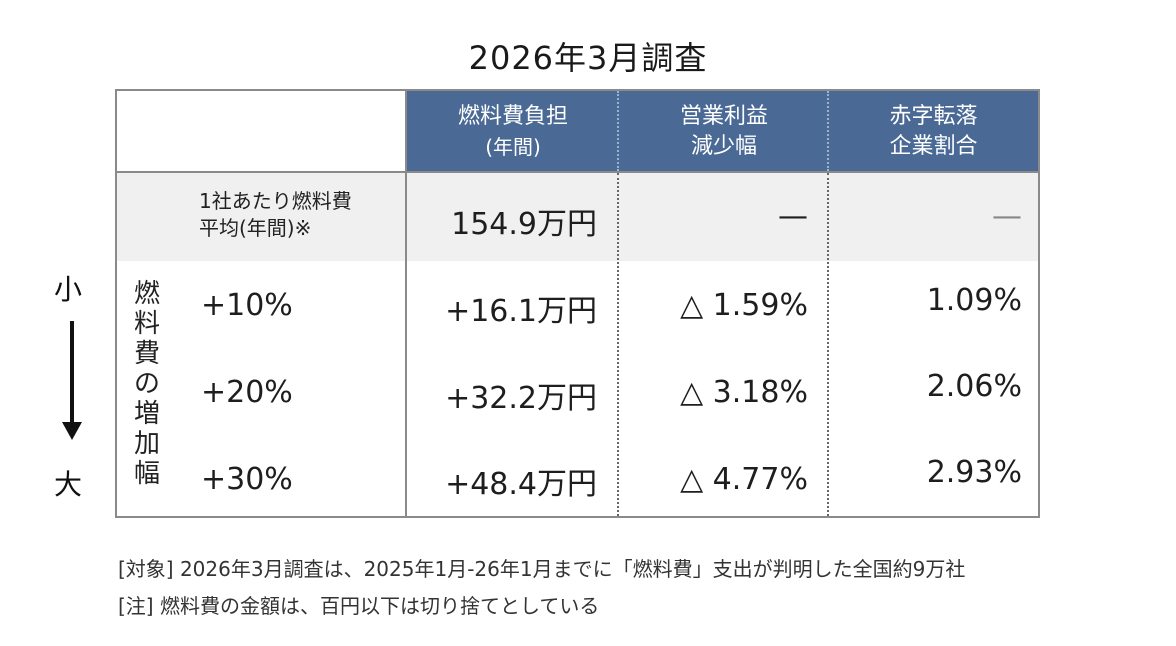 This screenshot has width=1176, height=646. Describe the element at coordinates (588, 58) in the screenshot. I see `page-title: 2026年3月調査` at that location.